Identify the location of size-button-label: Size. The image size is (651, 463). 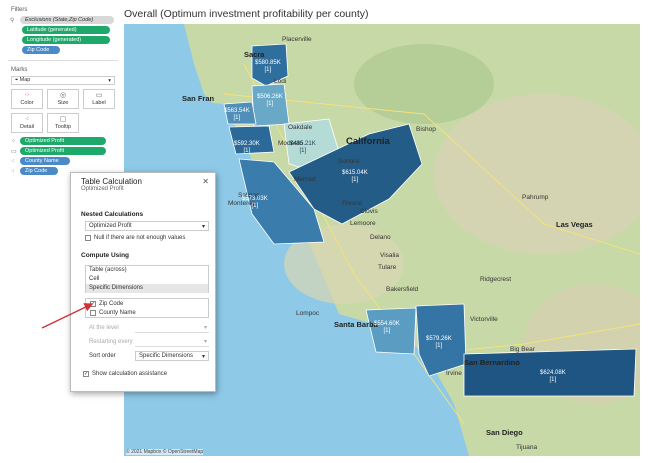
(63, 103).